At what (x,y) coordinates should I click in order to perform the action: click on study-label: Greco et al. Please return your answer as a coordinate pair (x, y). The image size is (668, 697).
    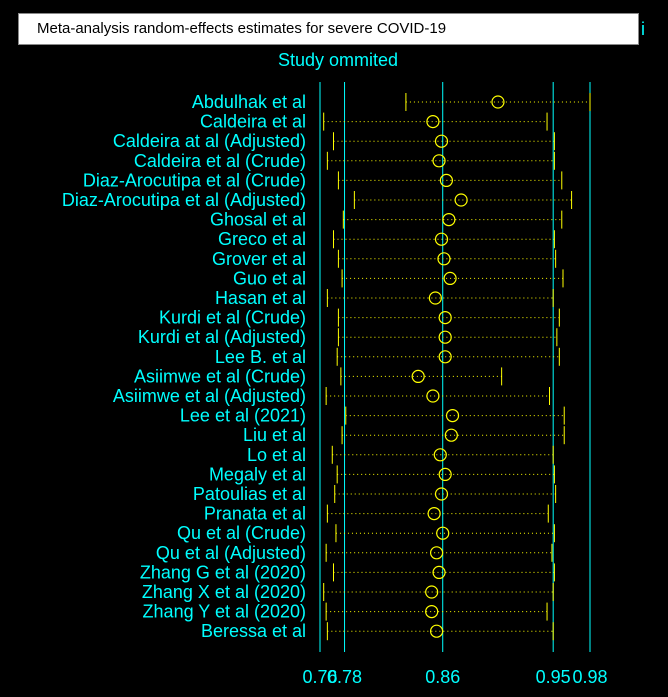
    Looking at the image, I should click on (262, 239).